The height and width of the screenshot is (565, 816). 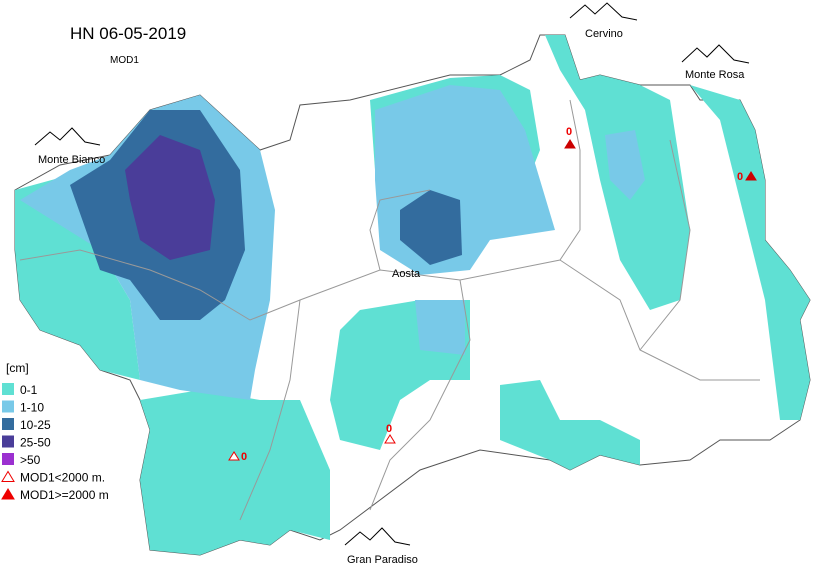 What do you see at coordinates (406, 274) in the screenshot?
I see `place-label: Aosta` at bounding box center [406, 274].